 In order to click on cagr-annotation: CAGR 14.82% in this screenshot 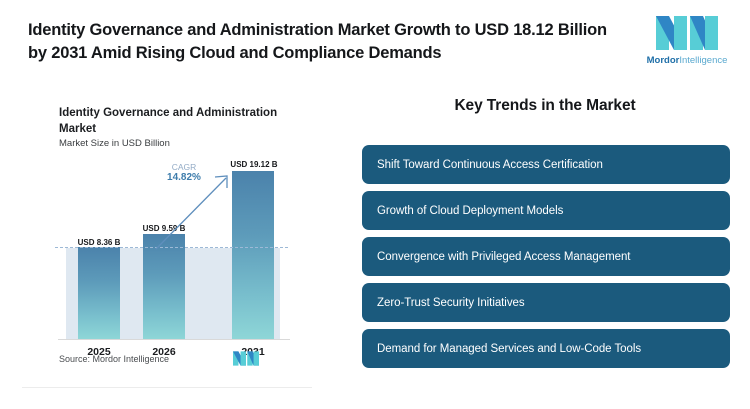, I will do `click(184, 173)`.